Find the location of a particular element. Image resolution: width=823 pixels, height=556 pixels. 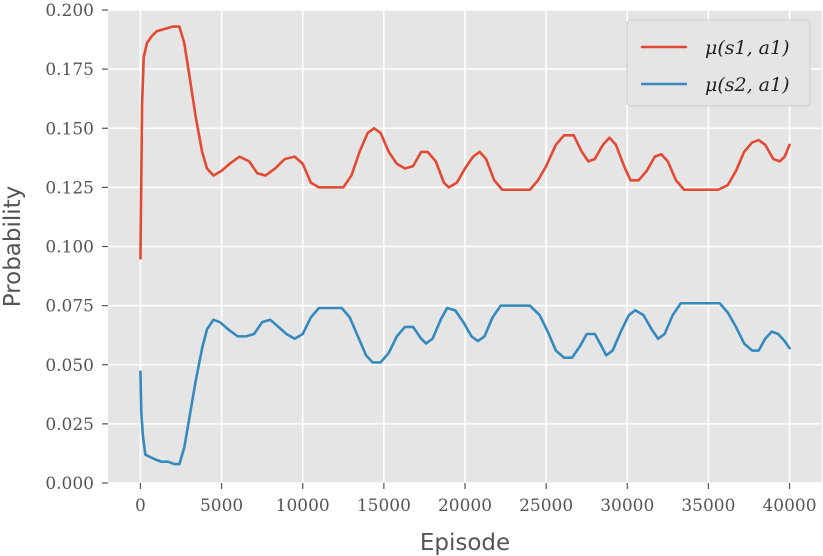

x-axis-label: Episode is located at coordinates (465, 543).